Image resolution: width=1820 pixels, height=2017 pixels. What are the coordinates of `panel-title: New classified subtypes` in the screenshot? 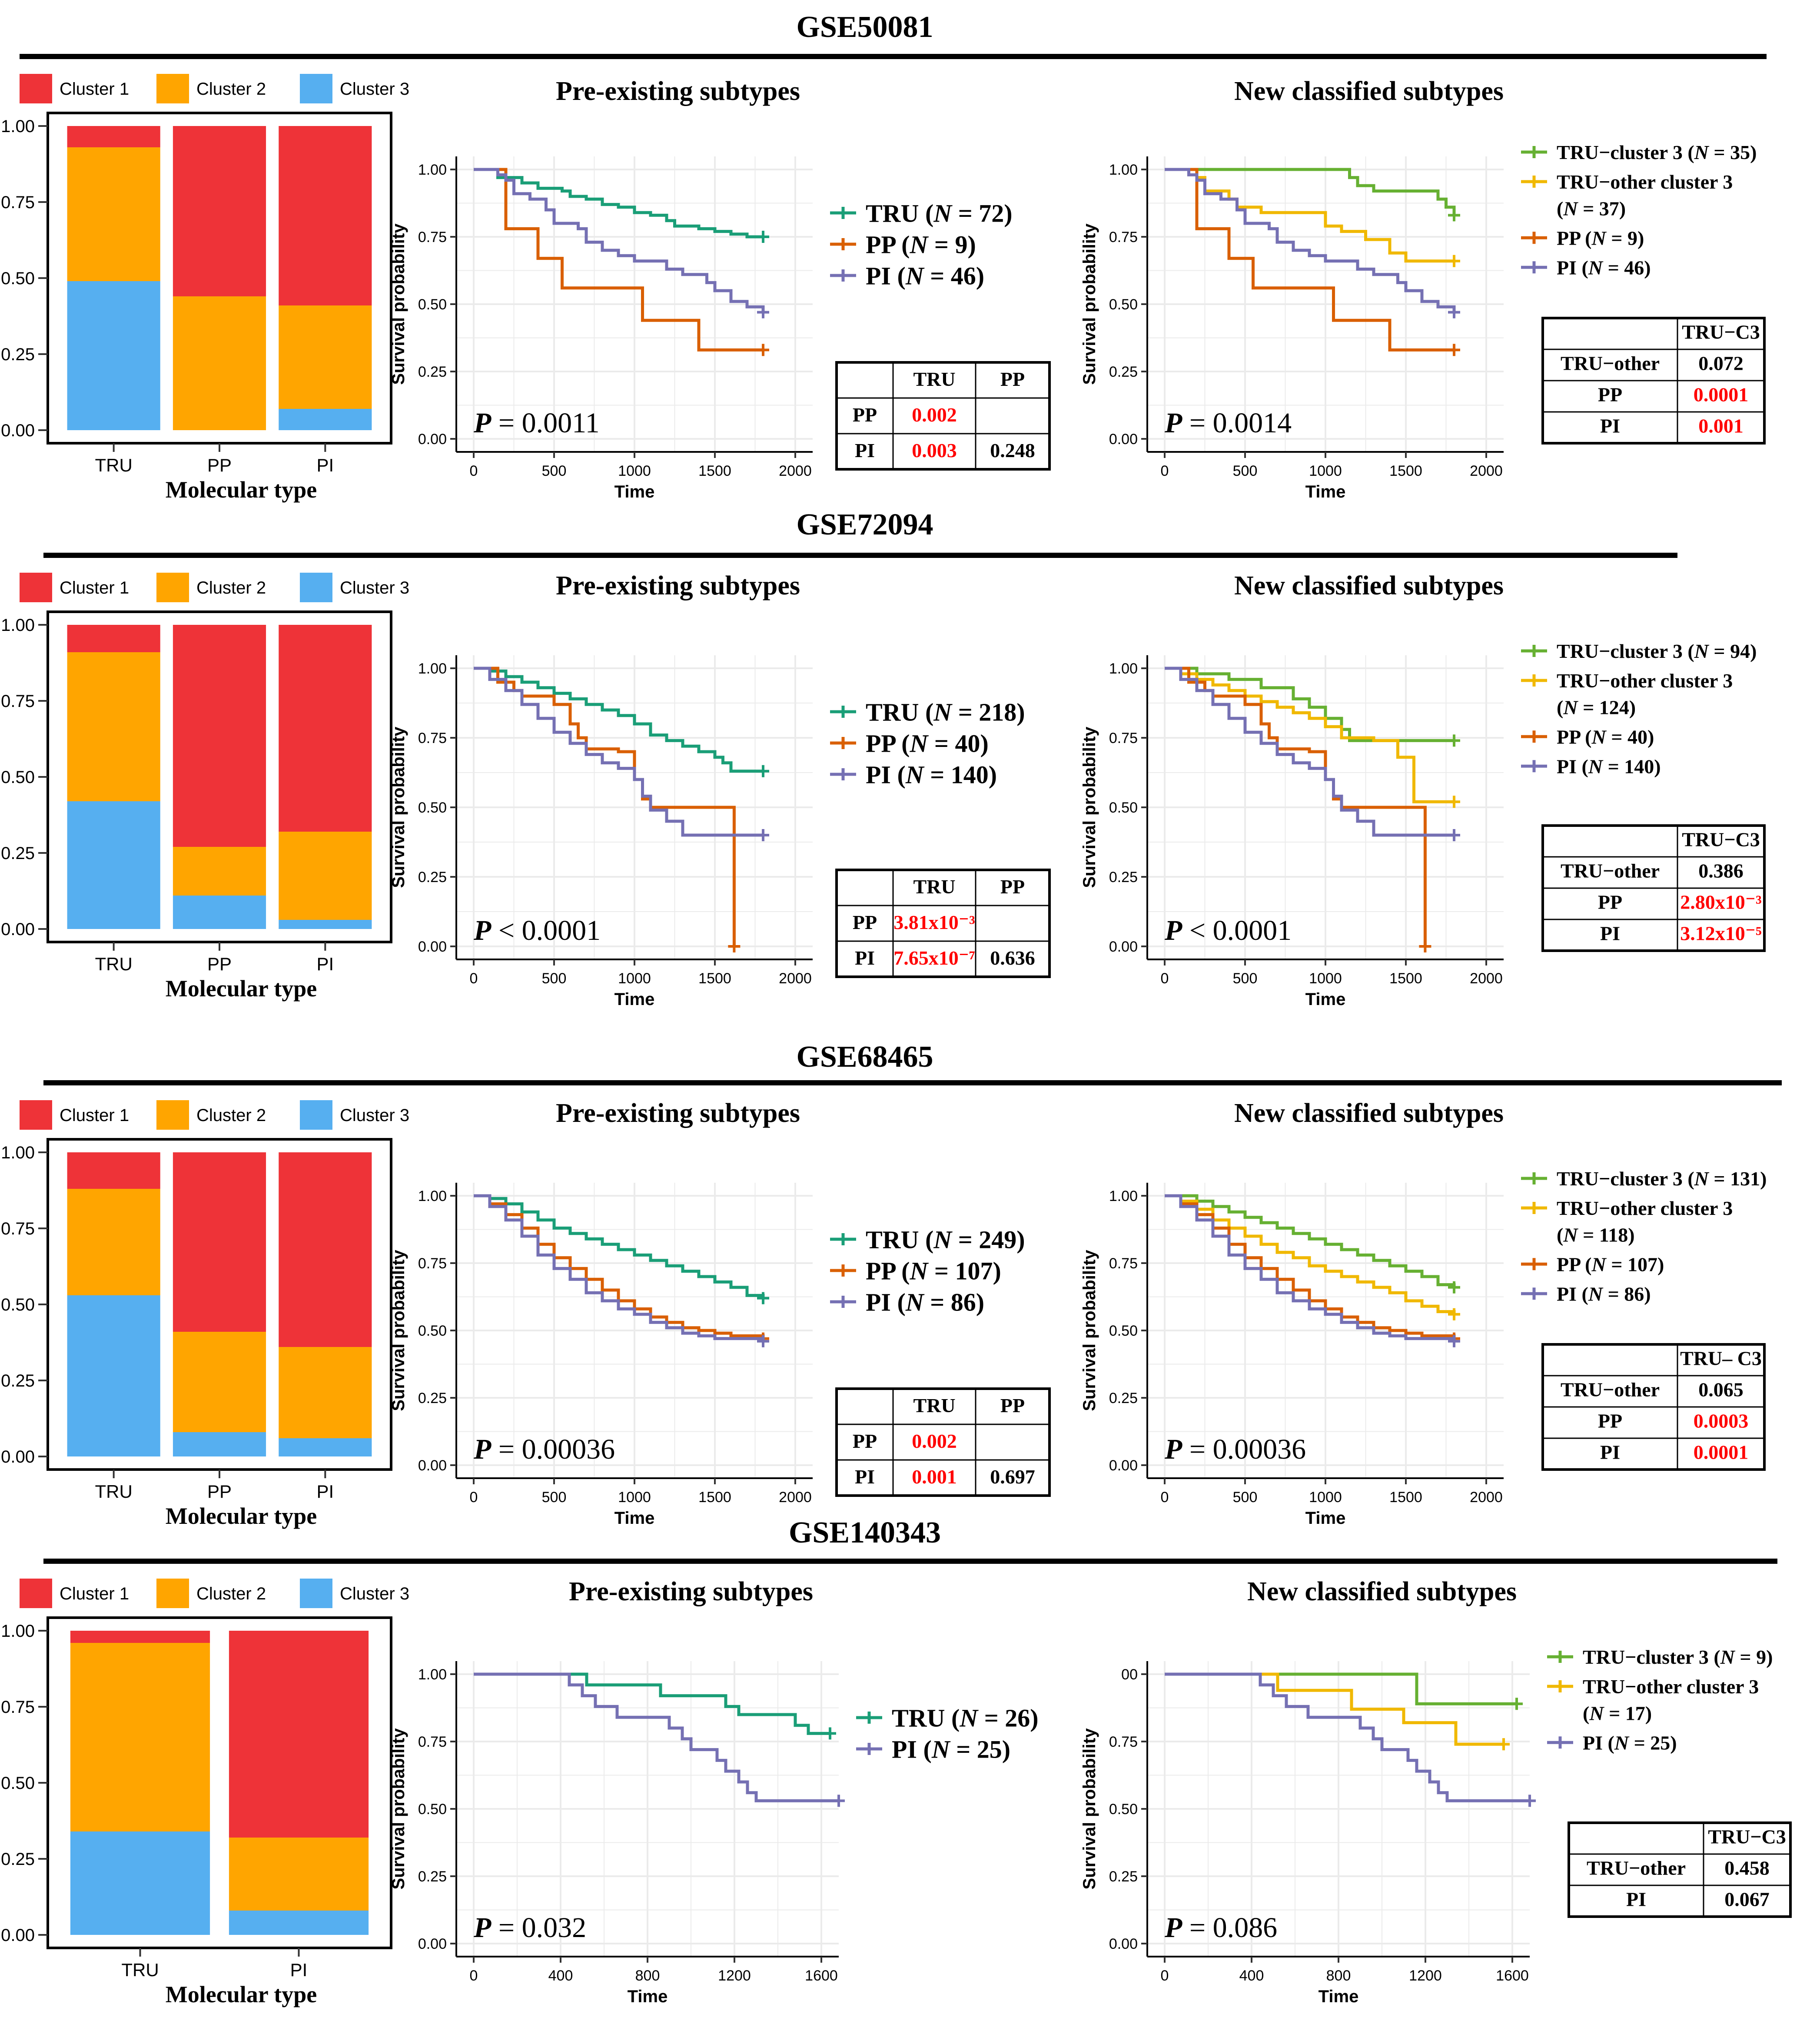 It's located at (1369, 1113).